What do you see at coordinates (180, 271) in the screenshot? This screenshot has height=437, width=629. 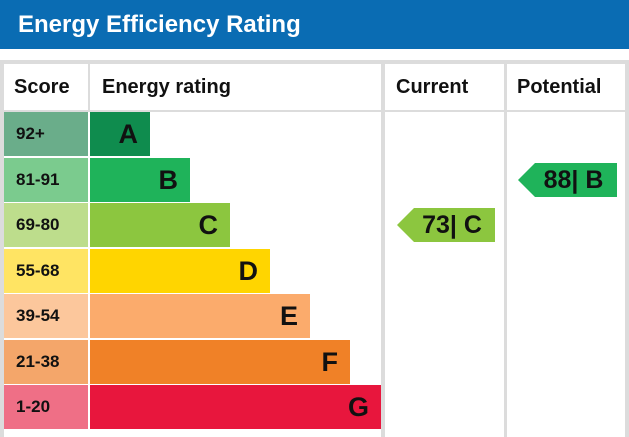 I see `band-bar-d: D` at bounding box center [180, 271].